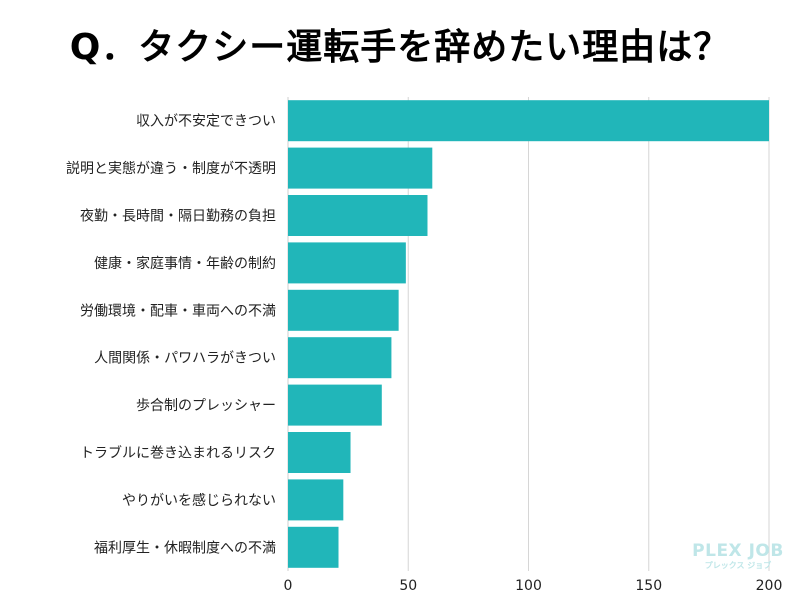 The width and height of the screenshot is (800, 600). I want to click on category-label: 説明と実態が違う・制度が不透明, so click(171, 169).